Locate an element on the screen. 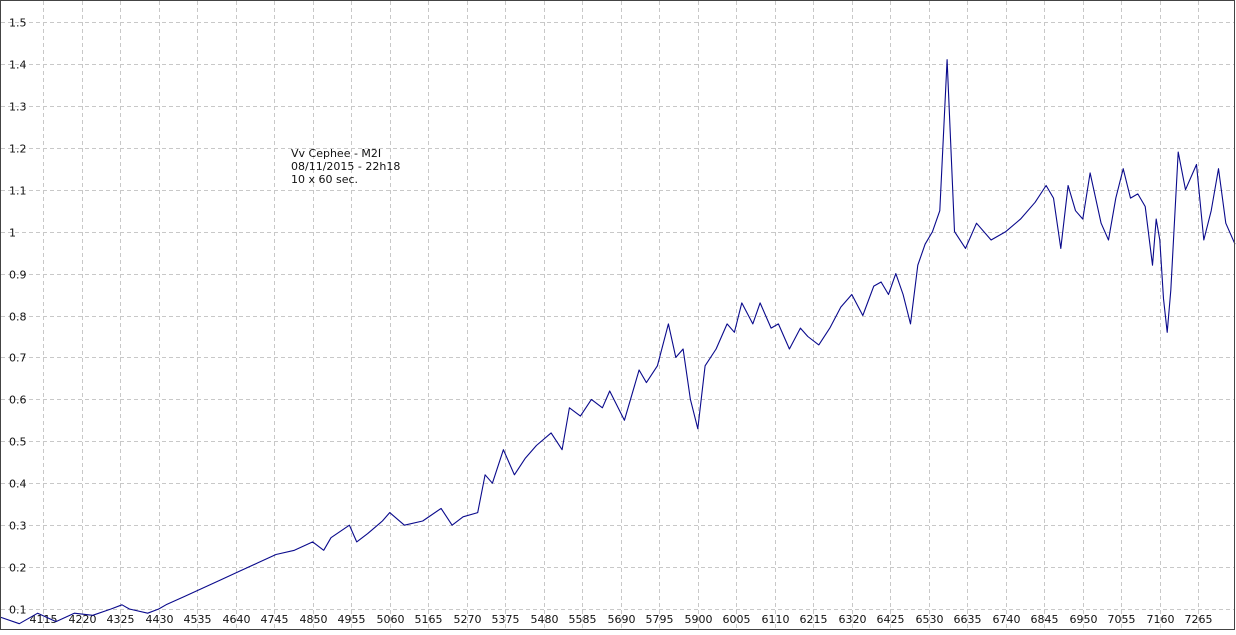  x-tick-label: 5690 is located at coordinates (622, 619).